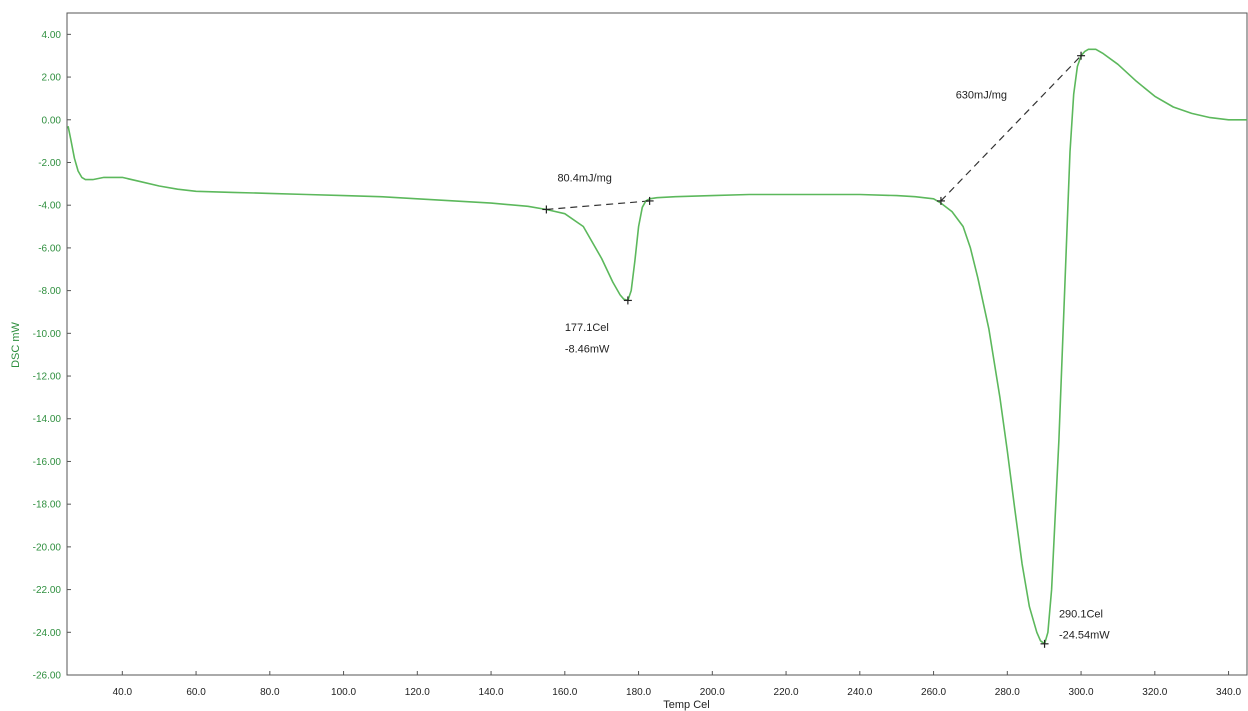  What do you see at coordinates (47, 377) in the screenshot?
I see `y-tick-label: -12.00` at bounding box center [47, 377].